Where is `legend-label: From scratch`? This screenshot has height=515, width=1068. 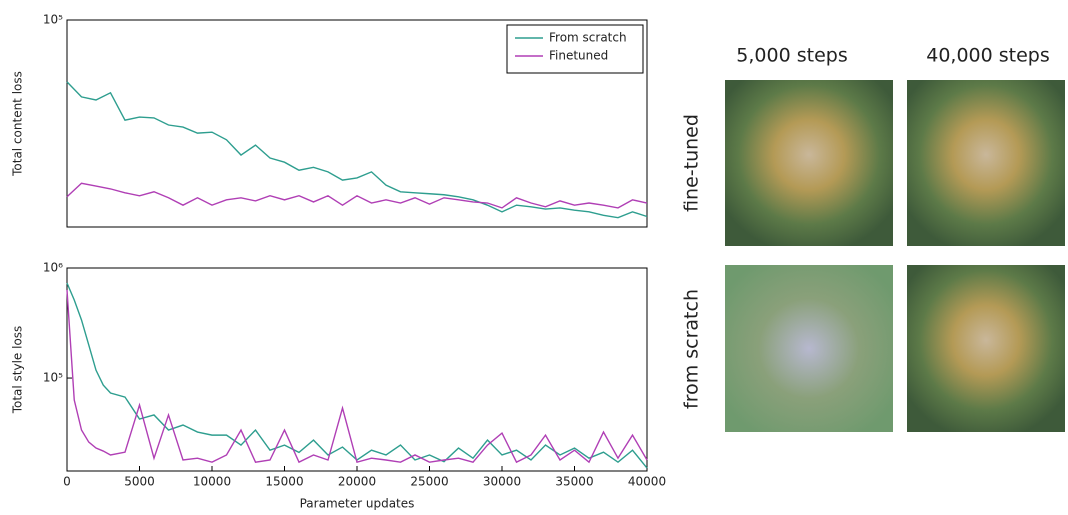 legend-label: From scratch is located at coordinates (588, 38).